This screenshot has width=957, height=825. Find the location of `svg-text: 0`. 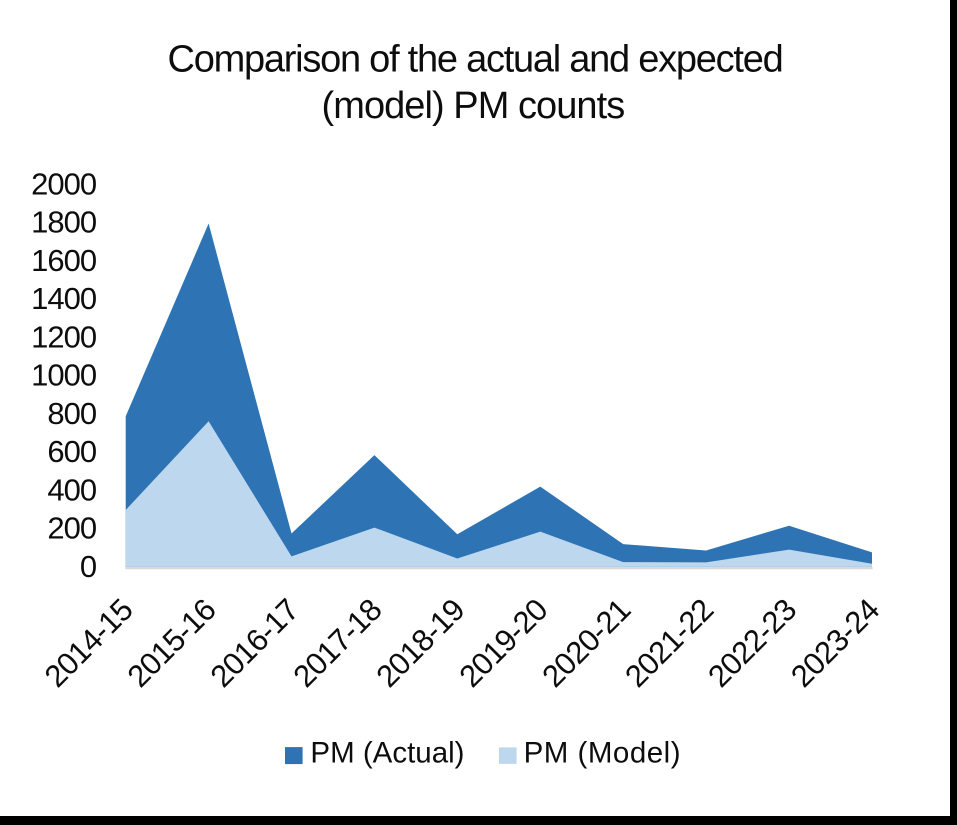

svg-text: 0 is located at coordinates (88, 566).